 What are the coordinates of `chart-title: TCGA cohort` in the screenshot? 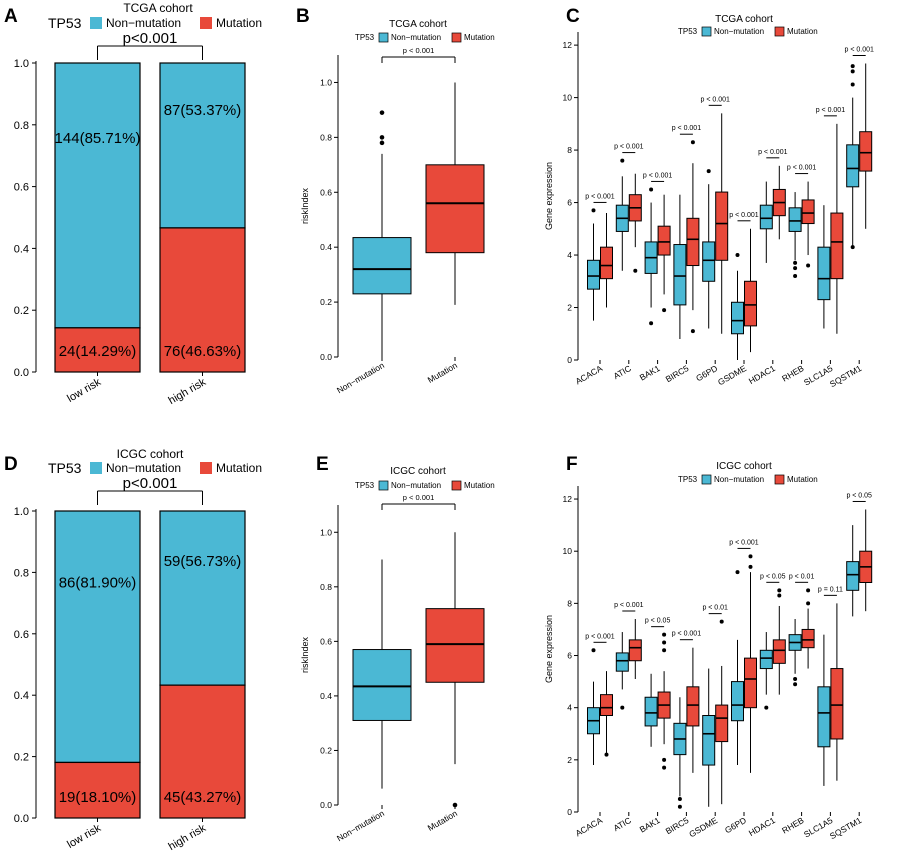 It's located at (418, 24).